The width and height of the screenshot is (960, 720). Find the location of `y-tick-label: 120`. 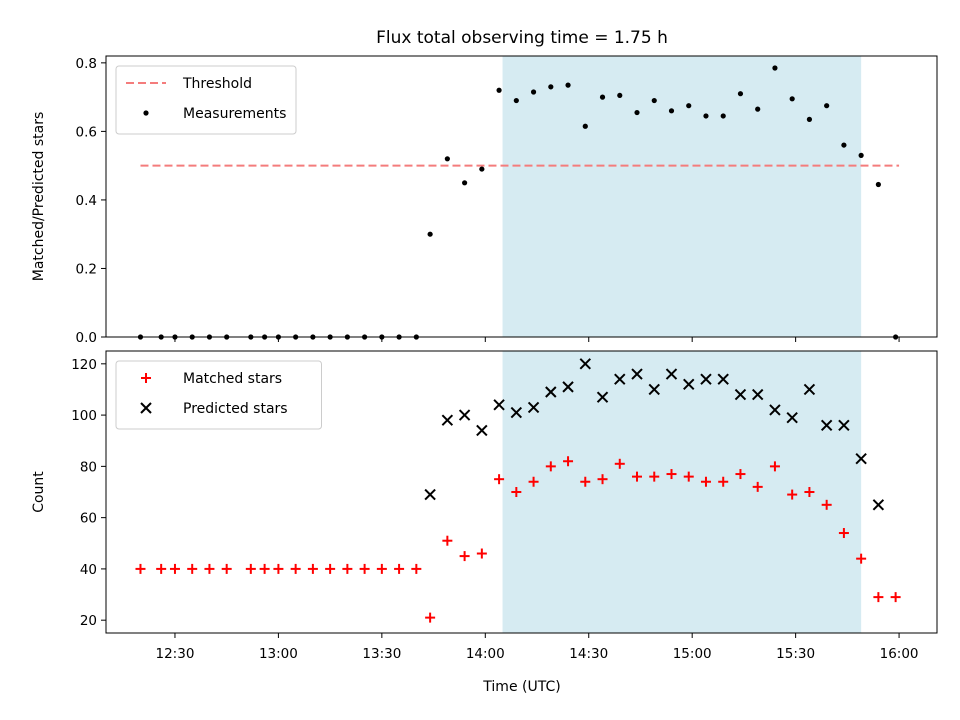

y-tick-label: 120 is located at coordinates (84, 365).